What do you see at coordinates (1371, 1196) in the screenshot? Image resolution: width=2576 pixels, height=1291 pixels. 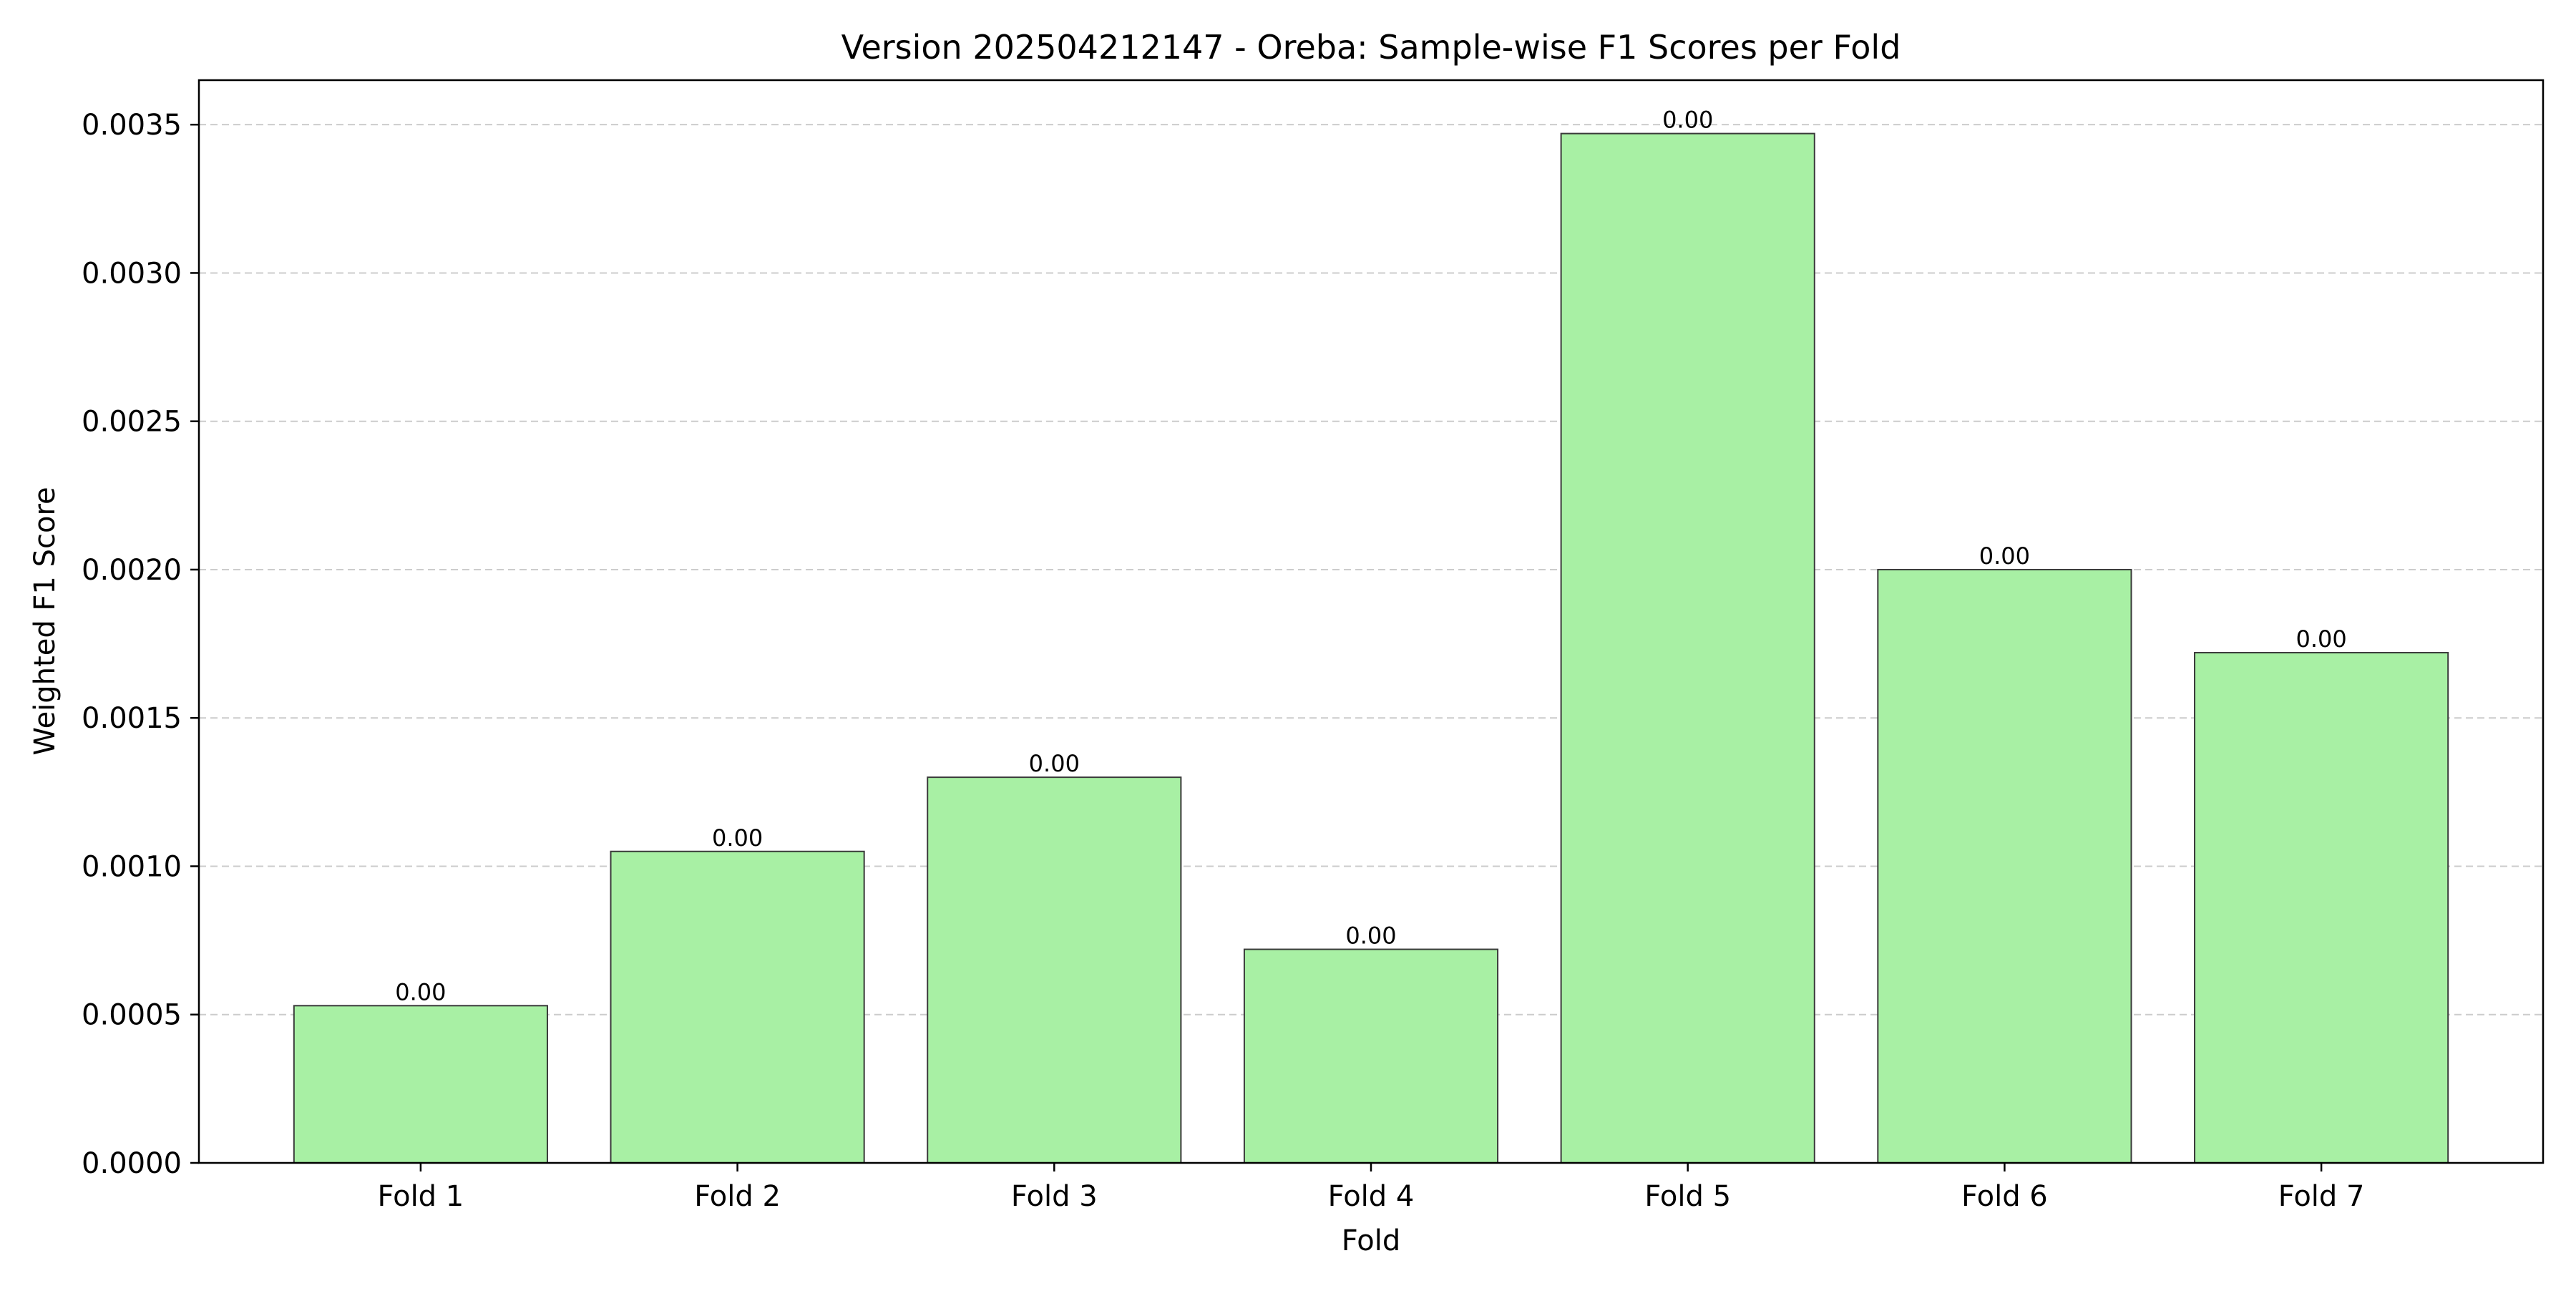 I see `x-tick-label: Fold 4` at bounding box center [1371, 1196].